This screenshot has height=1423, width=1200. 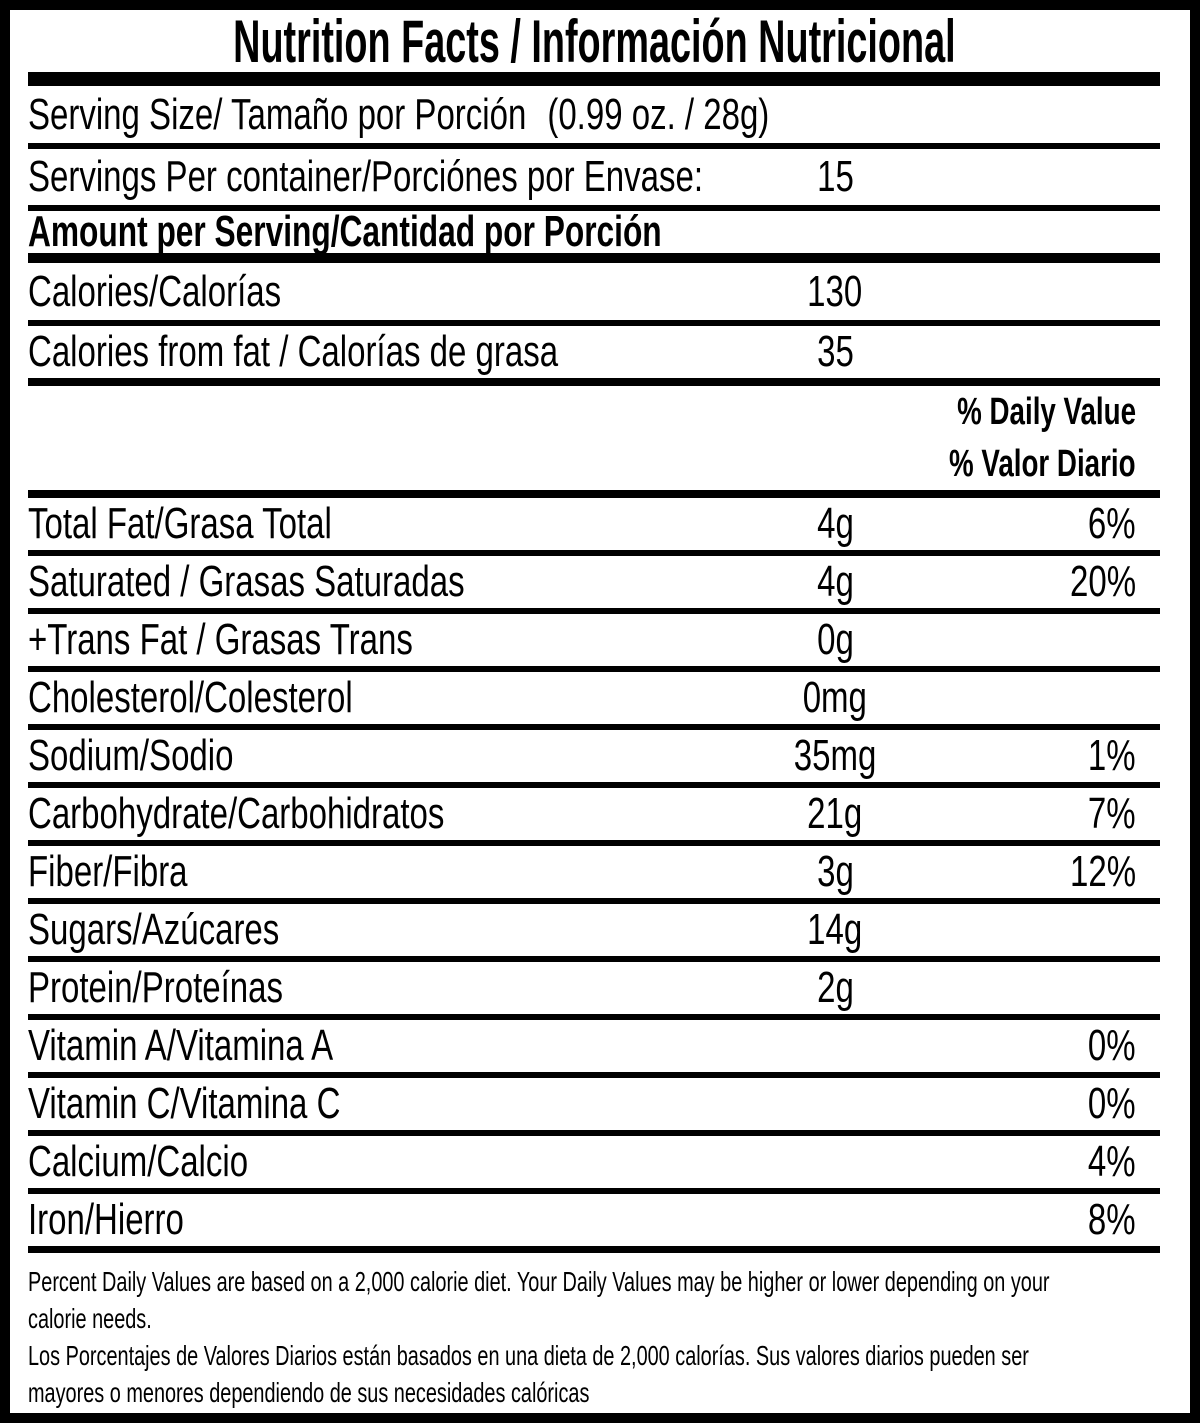 What do you see at coordinates (835, 697) in the screenshot?
I see `nutrient-amount: 0mg` at bounding box center [835, 697].